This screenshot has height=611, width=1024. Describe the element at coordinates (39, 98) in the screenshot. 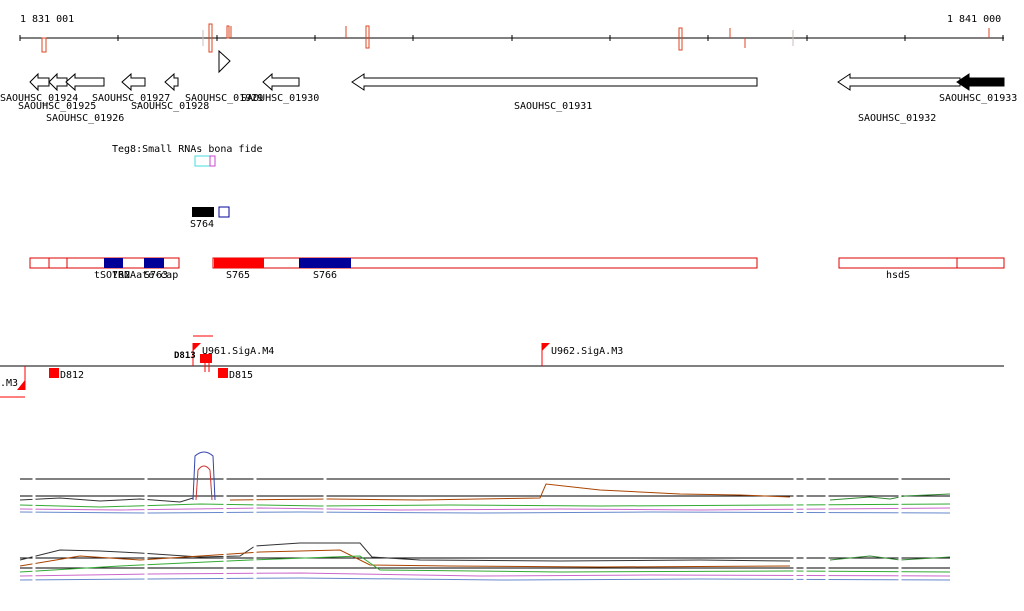

I see `gene-label: SAOUHSC_01924` at that location.